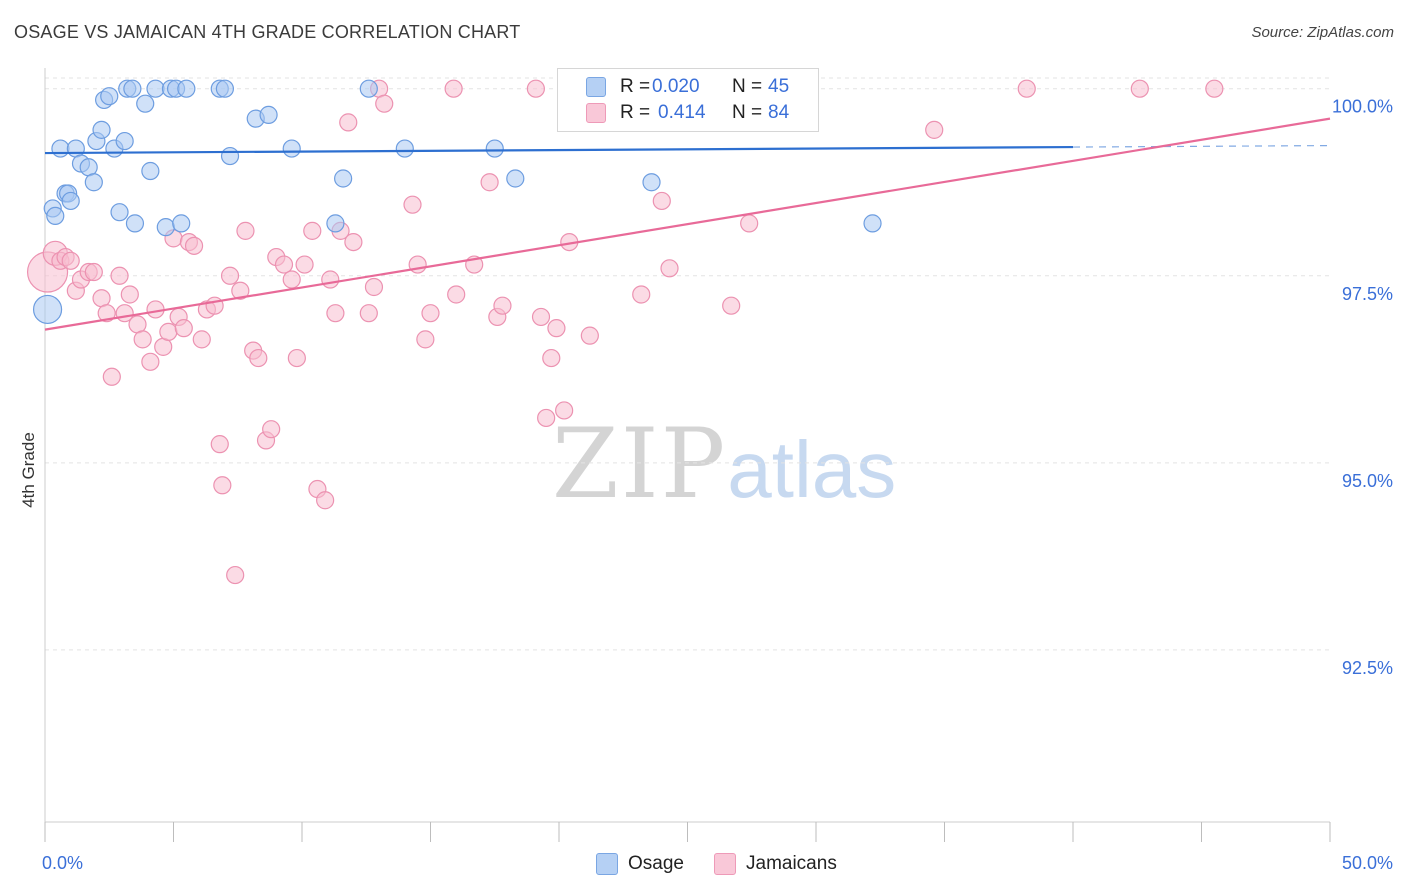 The width and height of the screenshot is (1406, 892). What do you see at coordinates (635, 112) in the screenshot?
I see `jamaicans-r-label: R =` at bounding box center [635, 112].